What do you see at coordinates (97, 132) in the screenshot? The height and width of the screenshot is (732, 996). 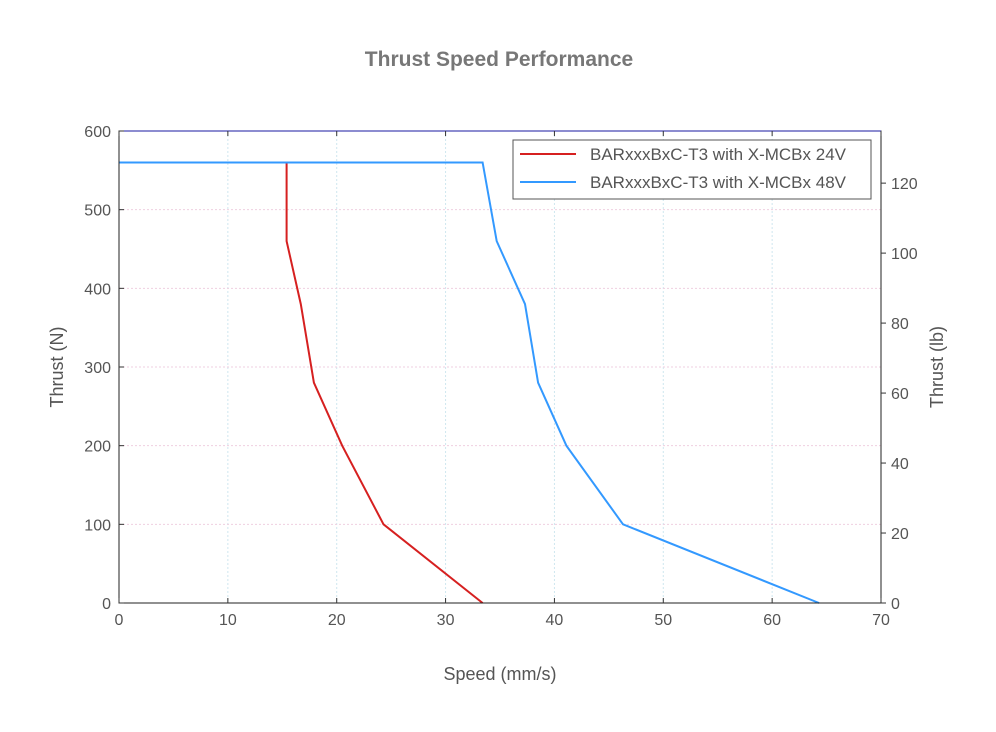 I see `y-tick-label: 600` at bounding box center [97, 132].